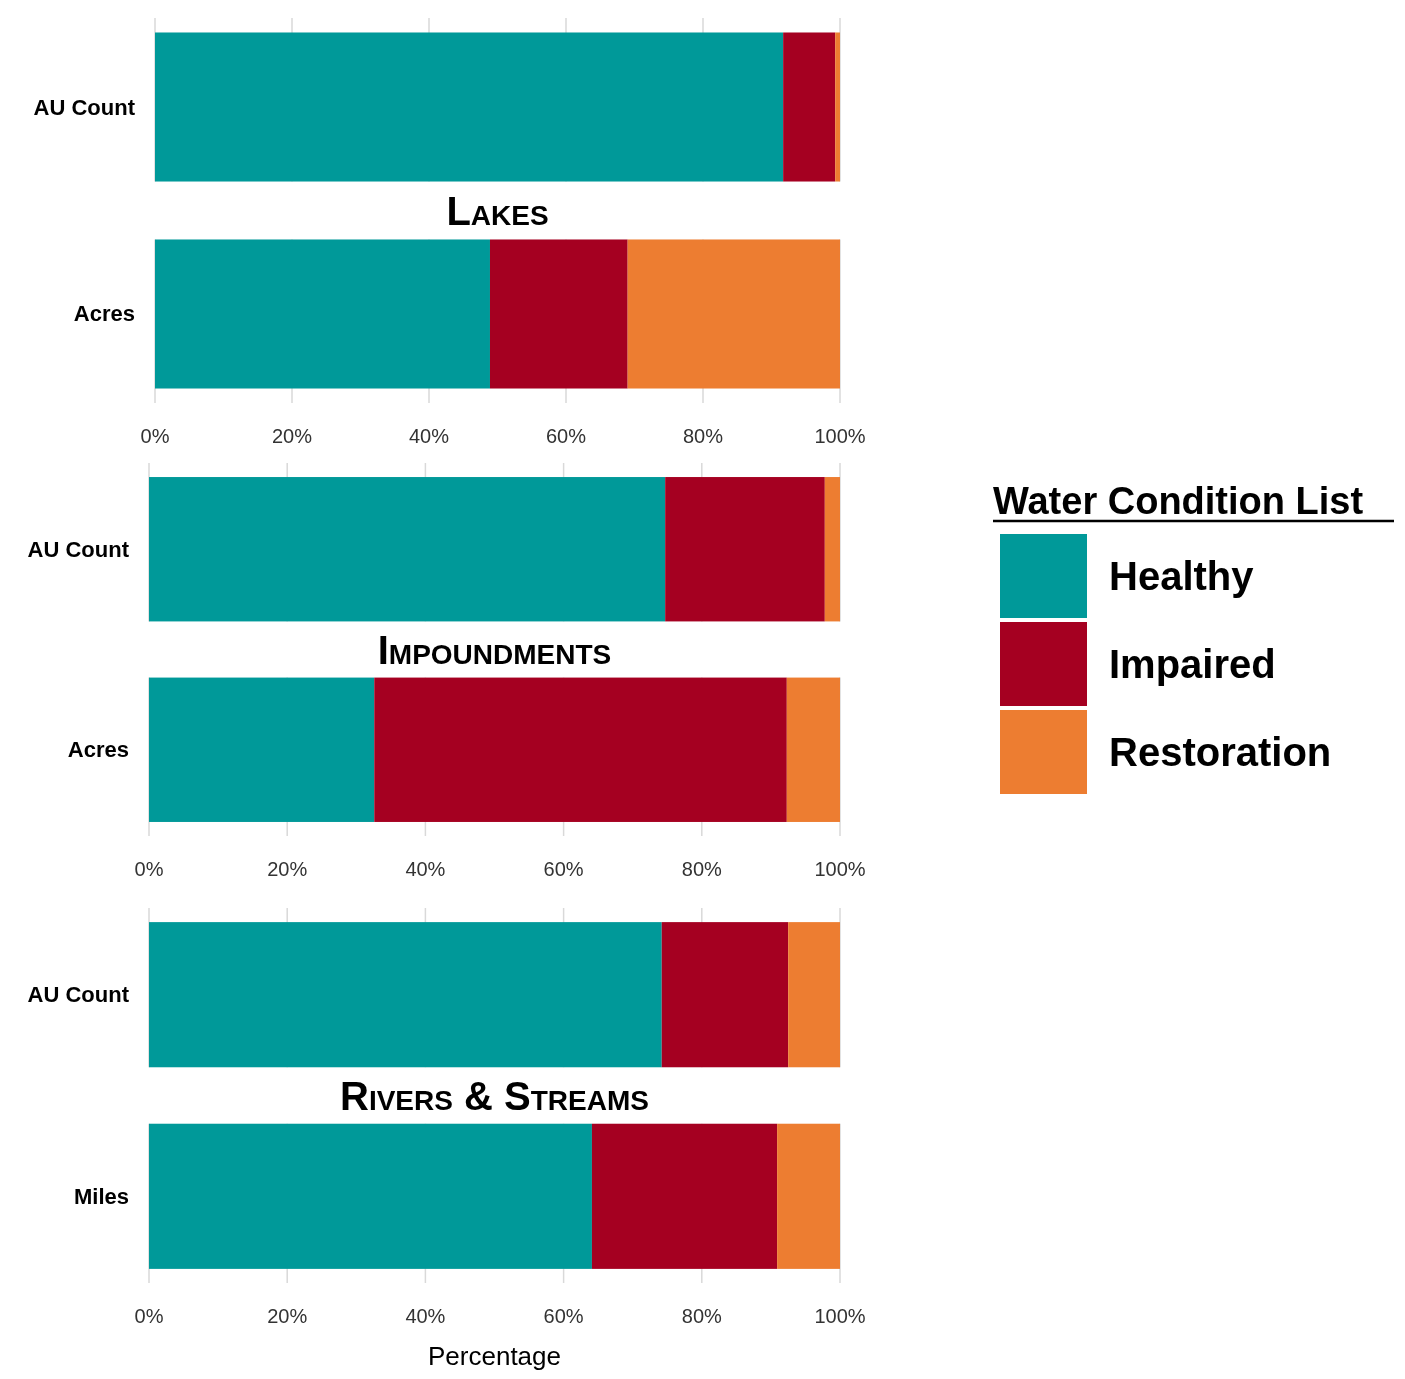 This screenshot has width=1405, height=1379. I want to click on legend-label: Healthy, so click(1182, 576).